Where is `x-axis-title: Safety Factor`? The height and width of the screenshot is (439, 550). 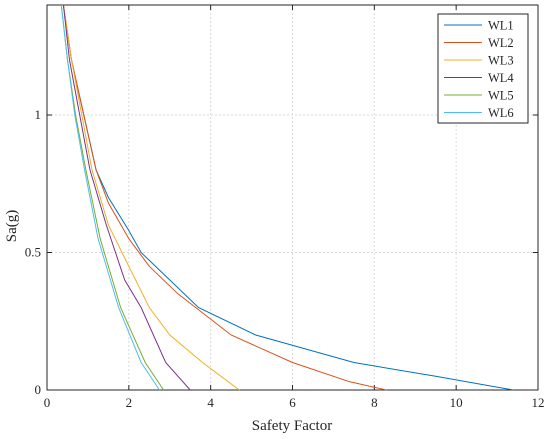
x-axis-title: Safety Factor is located at coordinates (292, 426).